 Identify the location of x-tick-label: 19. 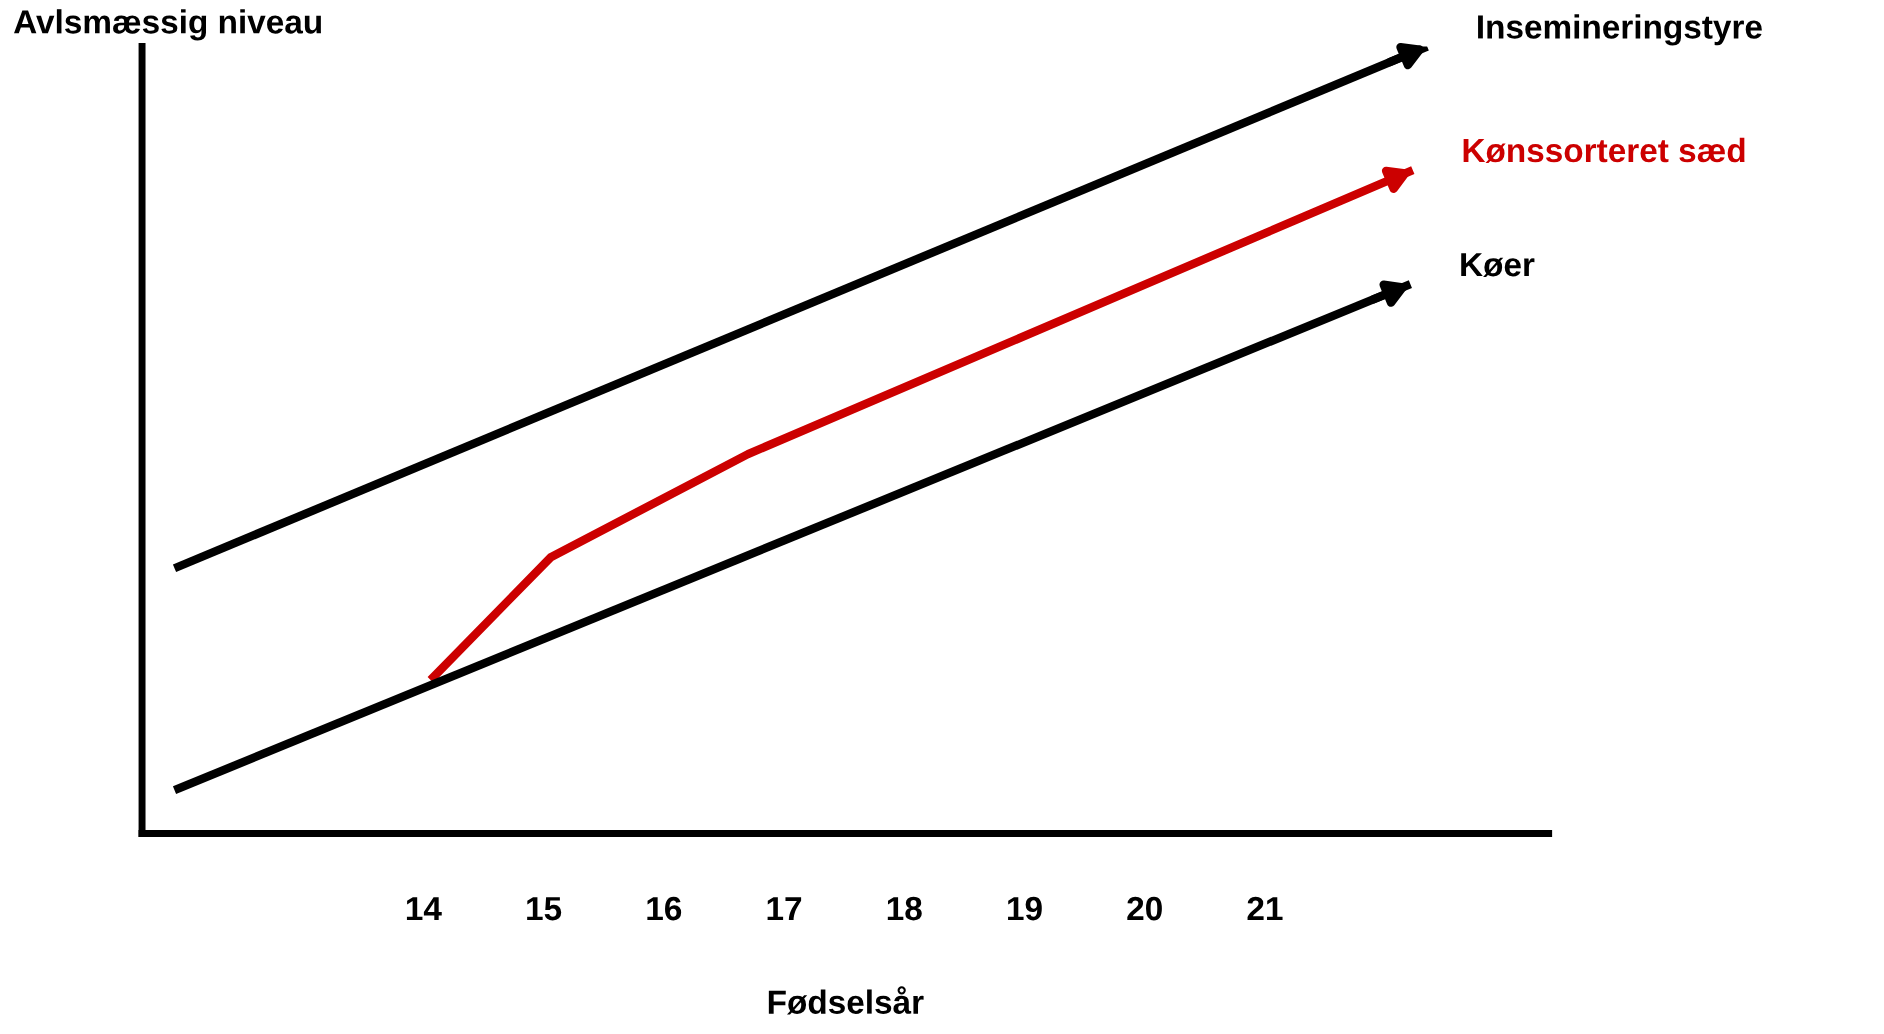
(1025, 908).